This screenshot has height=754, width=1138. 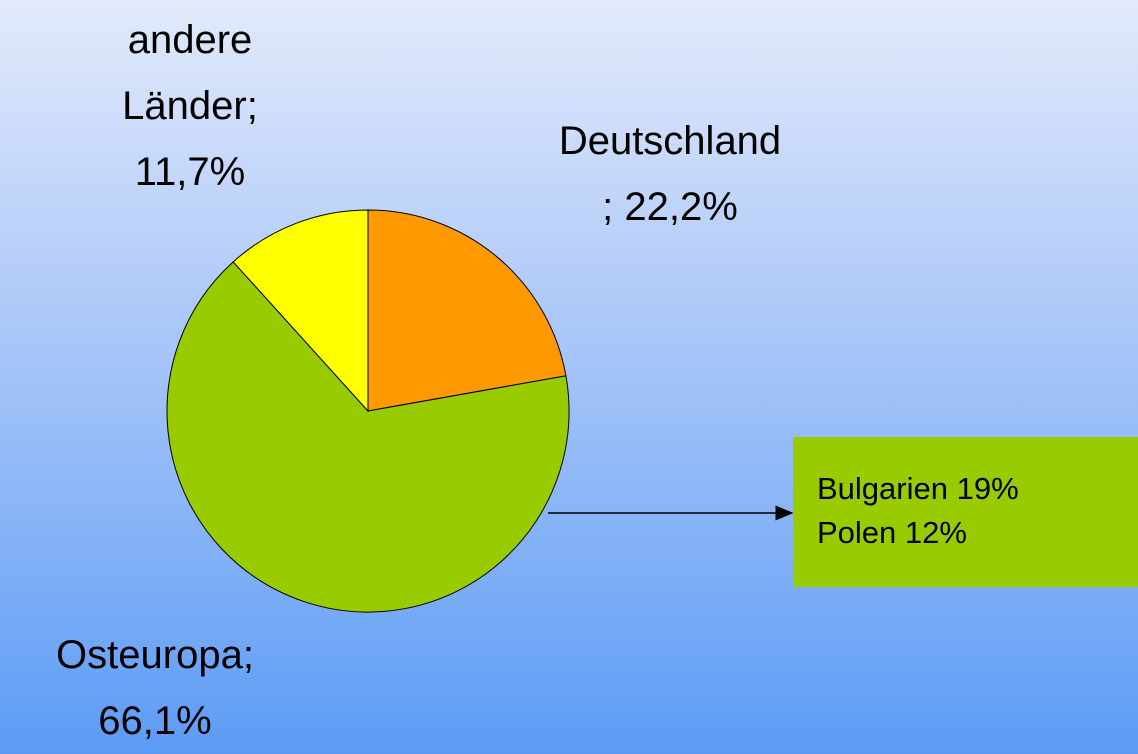 What do you see at coordinates (155, 721) in the screenshot?
I see `value-label: 66,1%` at bounding box center [155, 721].